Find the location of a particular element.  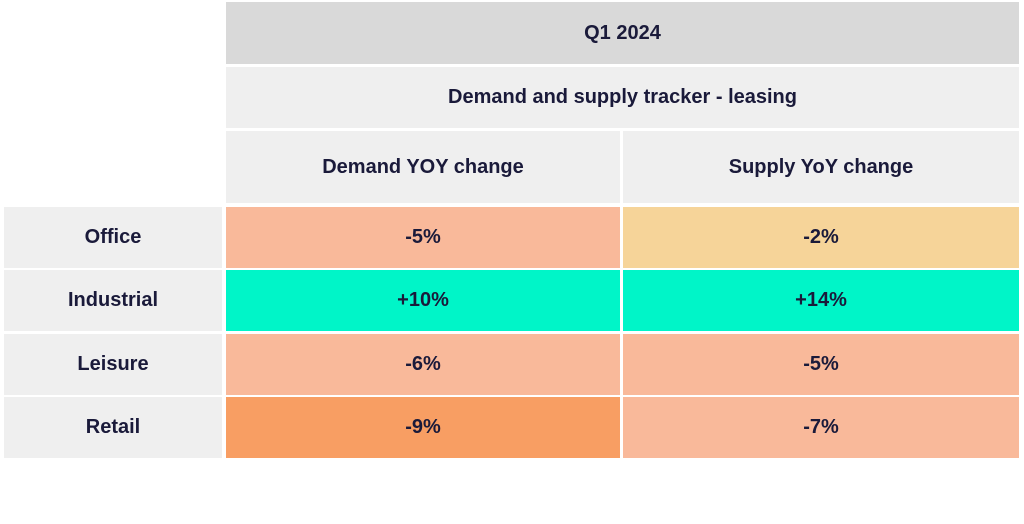

supply-cell-industrial: +14% is located at coordinates (821, 300).